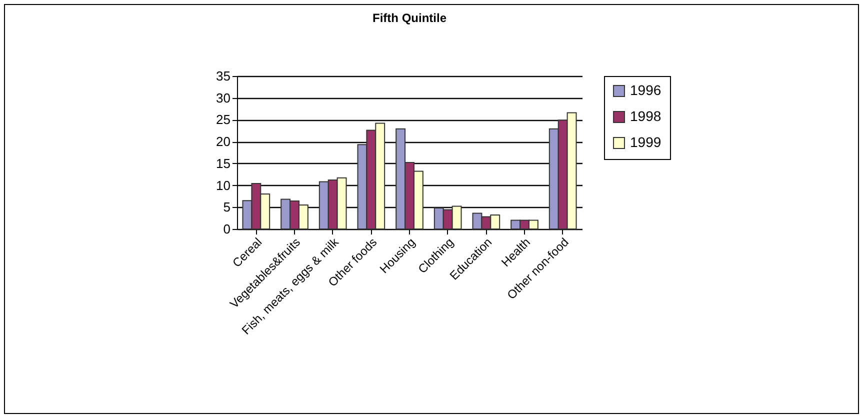 Image resolution: width=865 pixels, height=419 pixels. What do you see at coordinates (223, 163) in the screenshot?
I see `y-tick-label: 15` at bounding box center [223, 163].